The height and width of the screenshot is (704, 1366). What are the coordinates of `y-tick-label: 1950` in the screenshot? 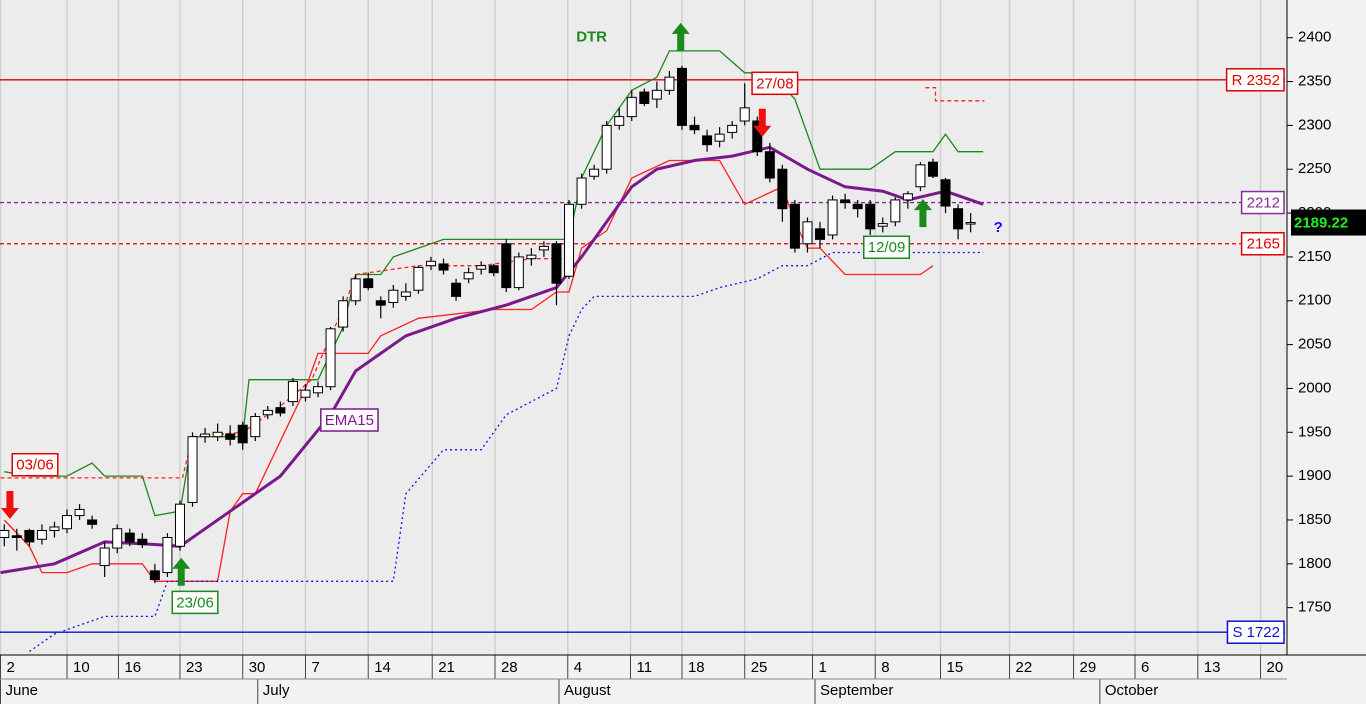 It's located at (1314, 431).